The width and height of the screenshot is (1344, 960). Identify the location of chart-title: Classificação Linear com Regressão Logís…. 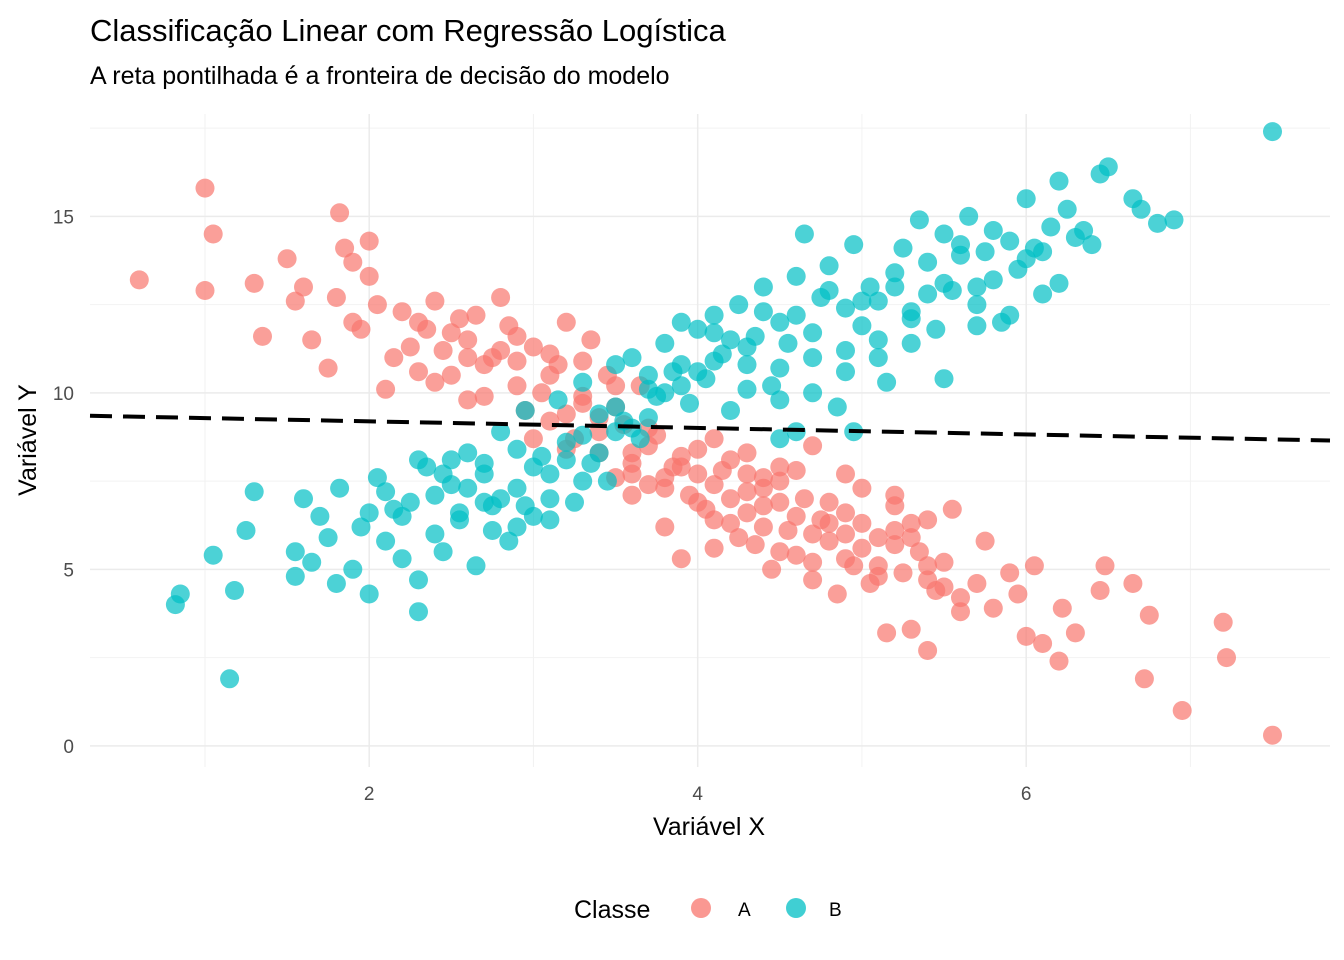
(408, 30).